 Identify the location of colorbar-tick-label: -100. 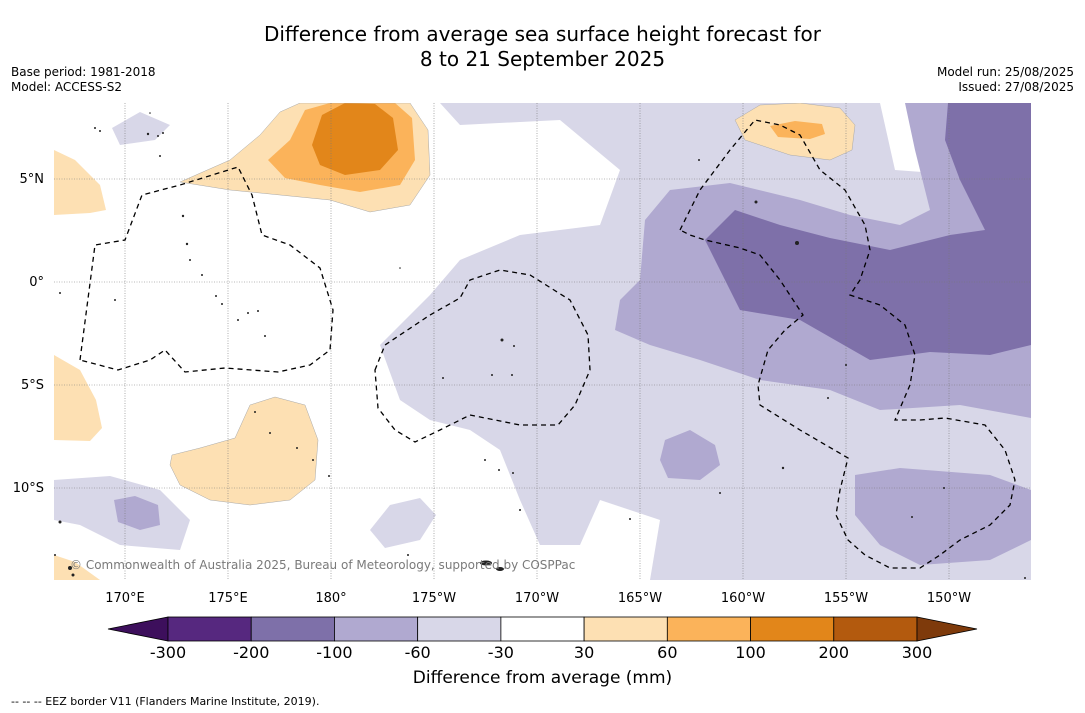
(334, 652).